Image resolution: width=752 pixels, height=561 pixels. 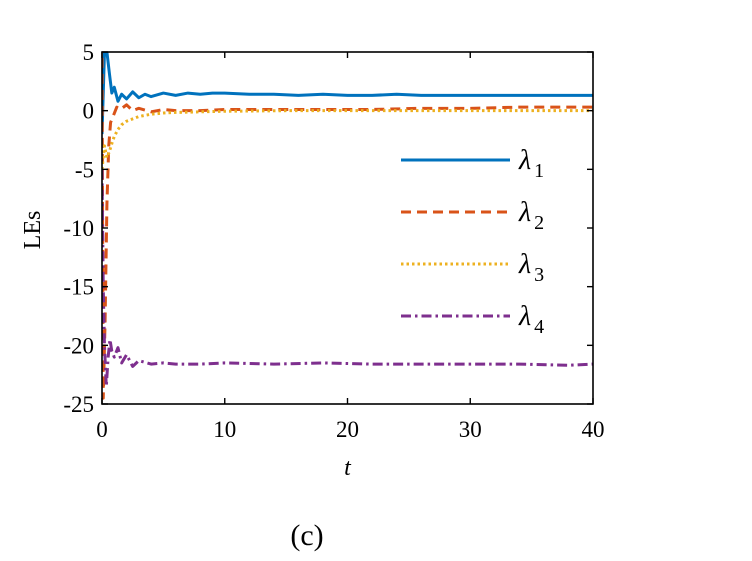 What do you see at coordinates (539, 171) in the screenshot?
I see `legend-subscript-1: 1` at bounding box center [539, 171].